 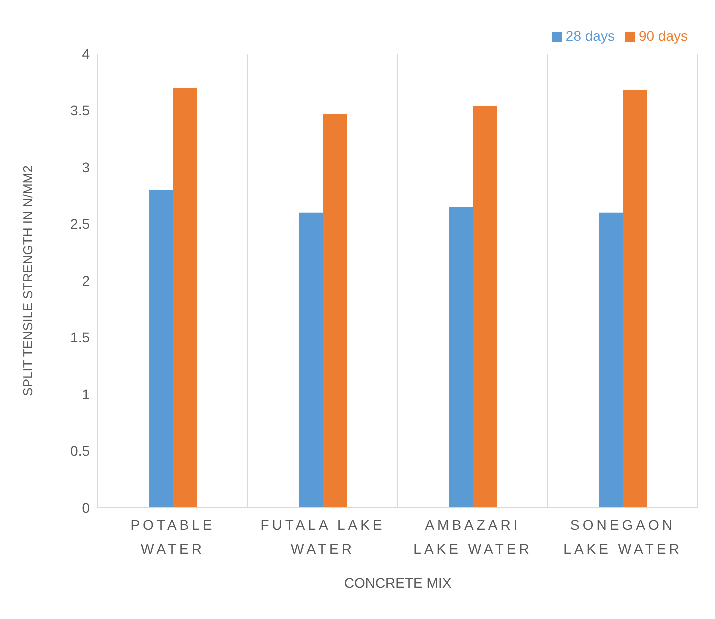 What do you see at coordinates (398, 583) in the screenshot?
I see `x-axis-title: CONCRETE MIX` at bounding box center [398, 583].